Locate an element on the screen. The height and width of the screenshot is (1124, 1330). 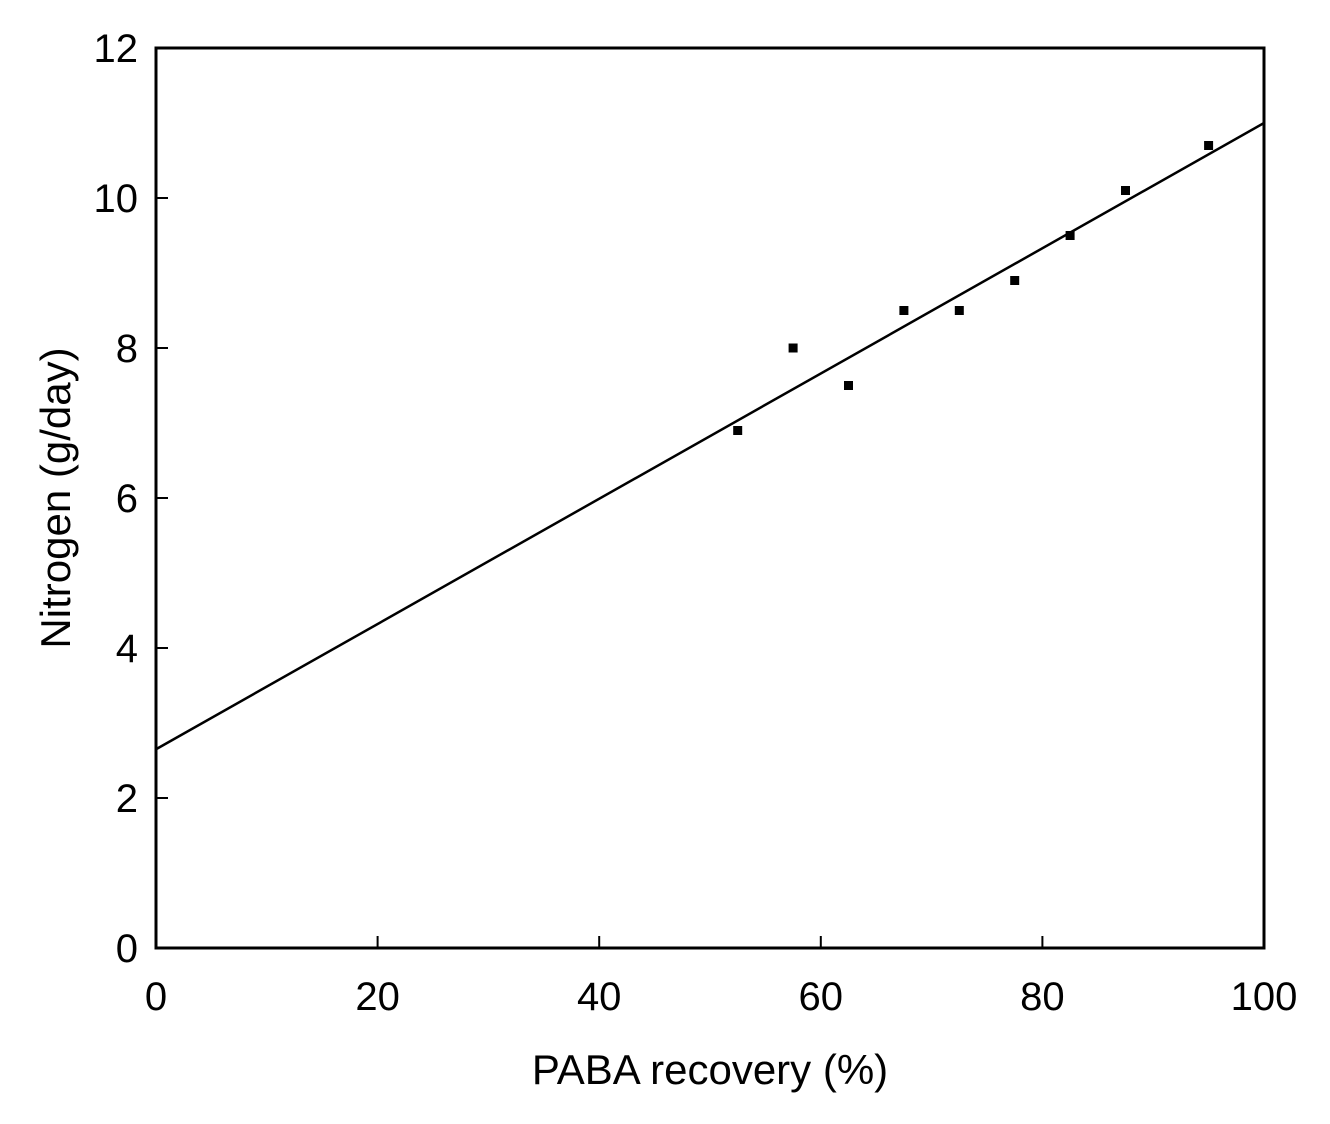
y-tick-label: 6 is located at coordinates (127, 499).